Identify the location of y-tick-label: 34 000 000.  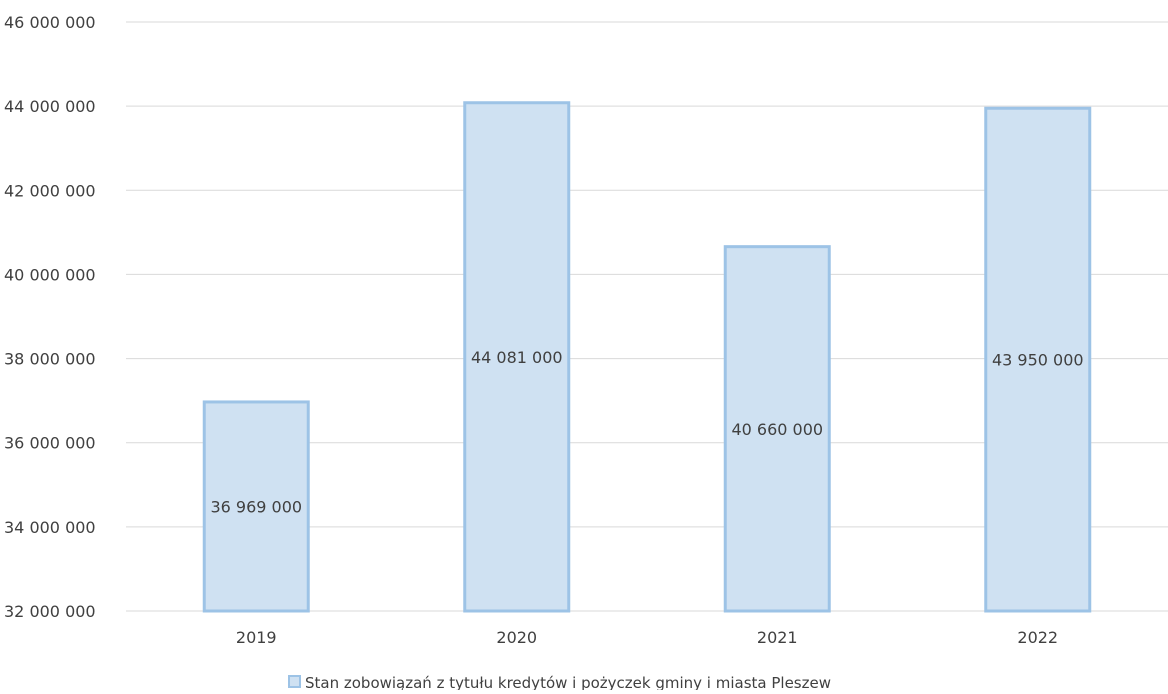
(50, 527).